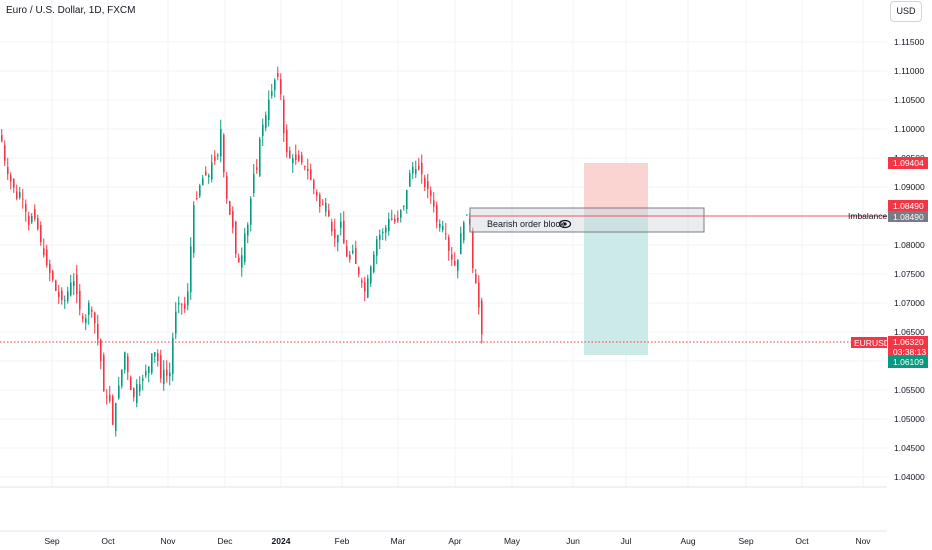 The width and height of the screenshot is (932, 550). Describe the element at coordinates (616, 189) in the screenshot. I see `stop-loss-zone` at that location.